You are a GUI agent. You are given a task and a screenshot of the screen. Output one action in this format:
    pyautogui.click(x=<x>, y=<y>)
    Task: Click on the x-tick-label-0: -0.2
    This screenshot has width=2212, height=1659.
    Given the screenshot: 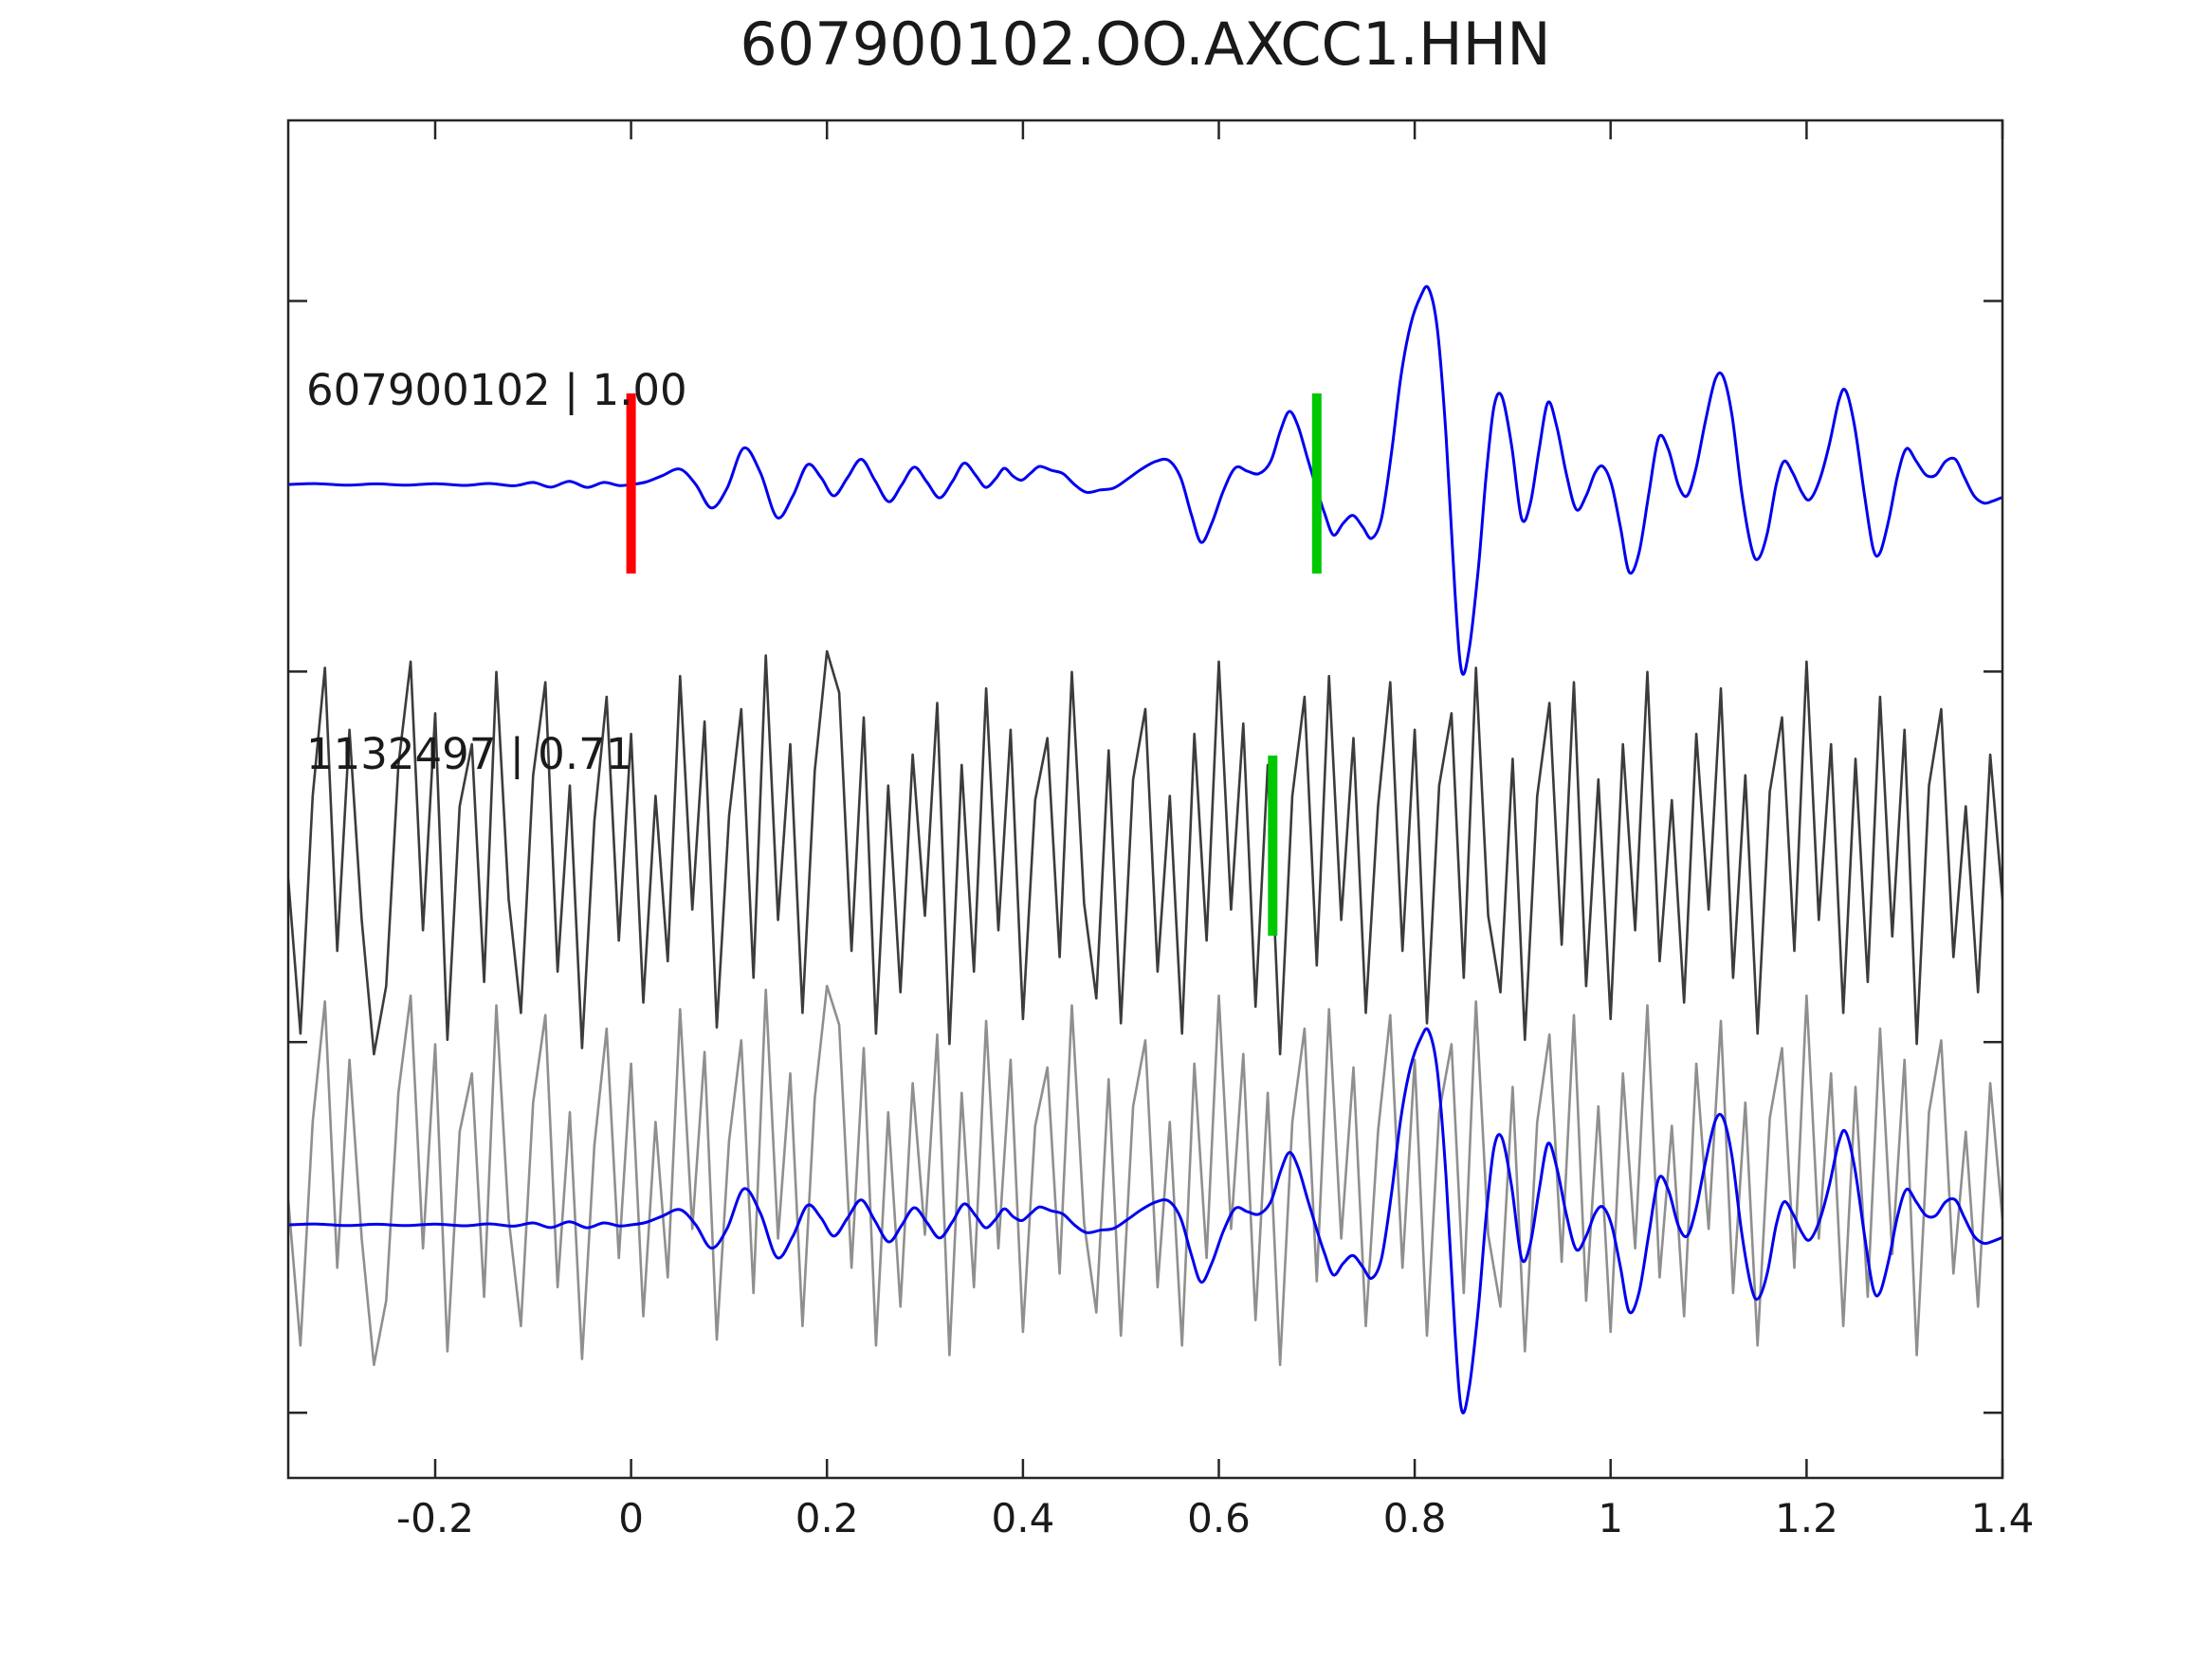 What is the action you would take?
    pyautogui.click(x=435, y=1518)
    